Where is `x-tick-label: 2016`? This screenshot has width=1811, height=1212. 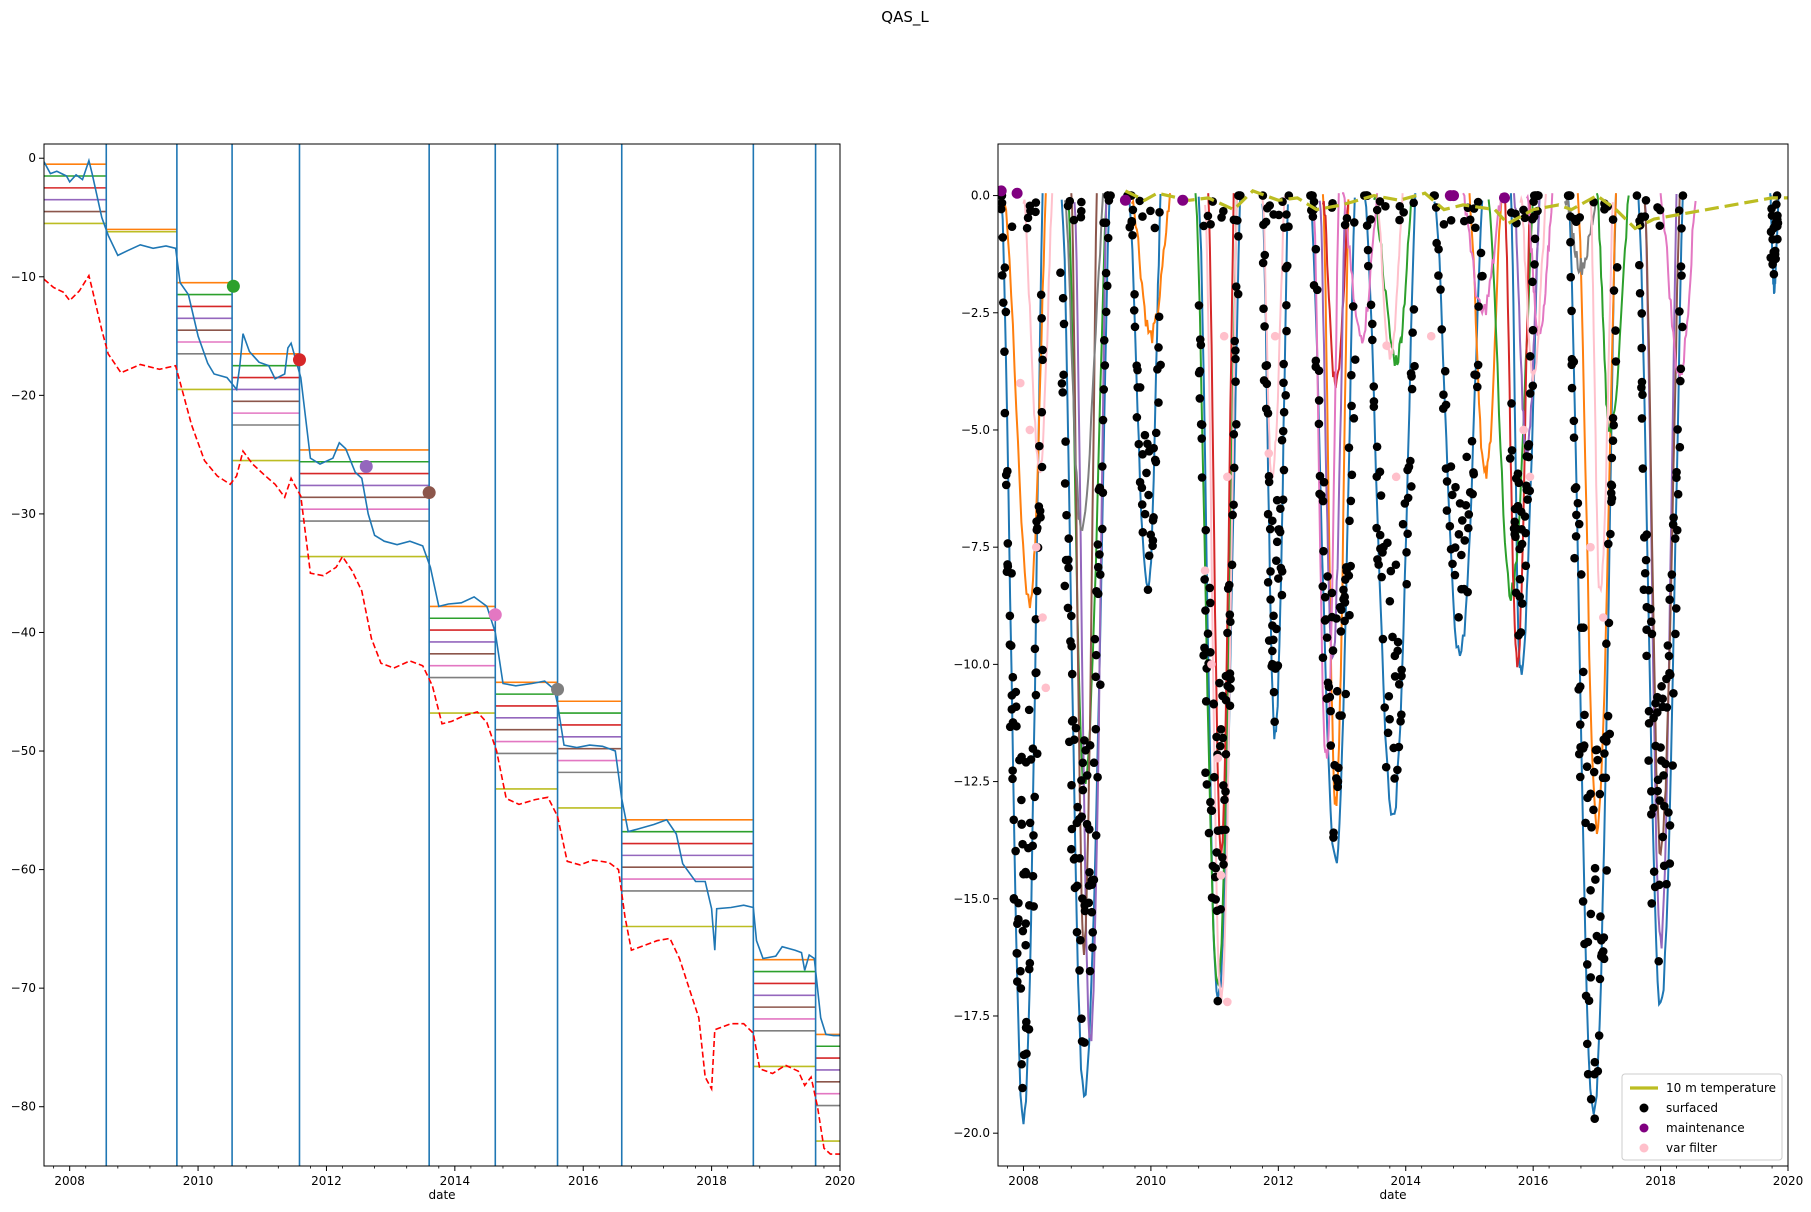 x-tick-label: 2016 is located at coordinates (583, 1181).